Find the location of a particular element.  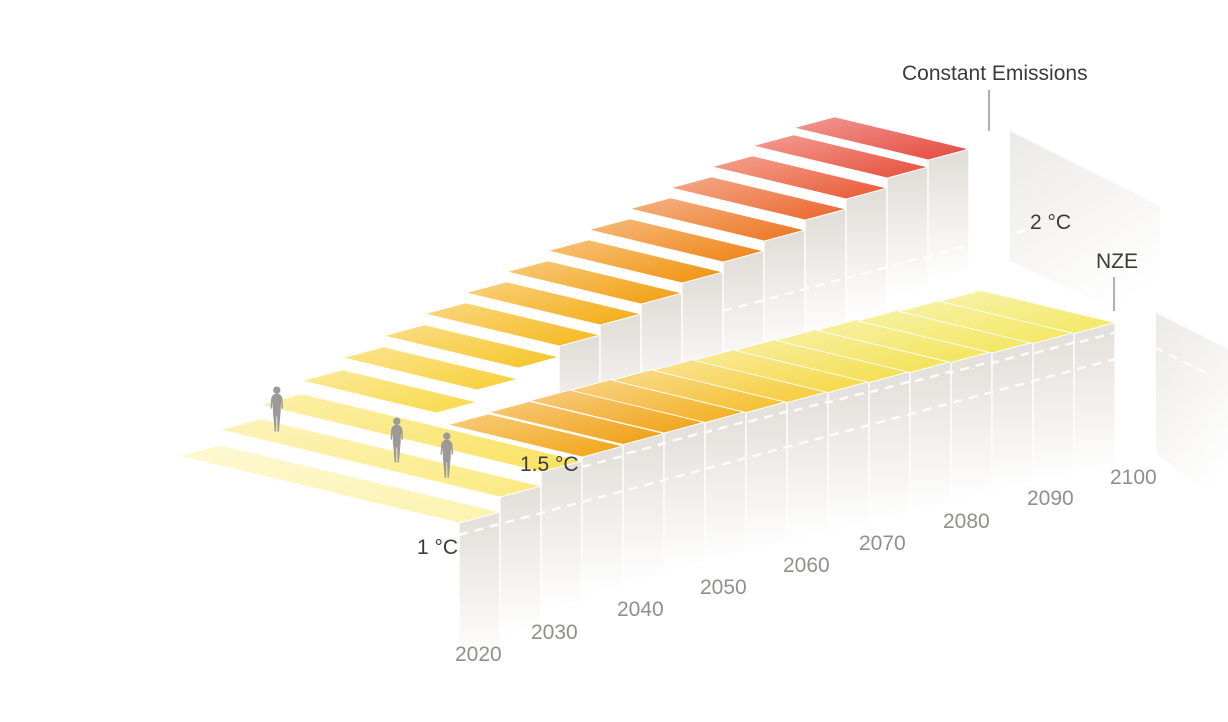

year-label: 2040 is located at coordinates (640, 609).